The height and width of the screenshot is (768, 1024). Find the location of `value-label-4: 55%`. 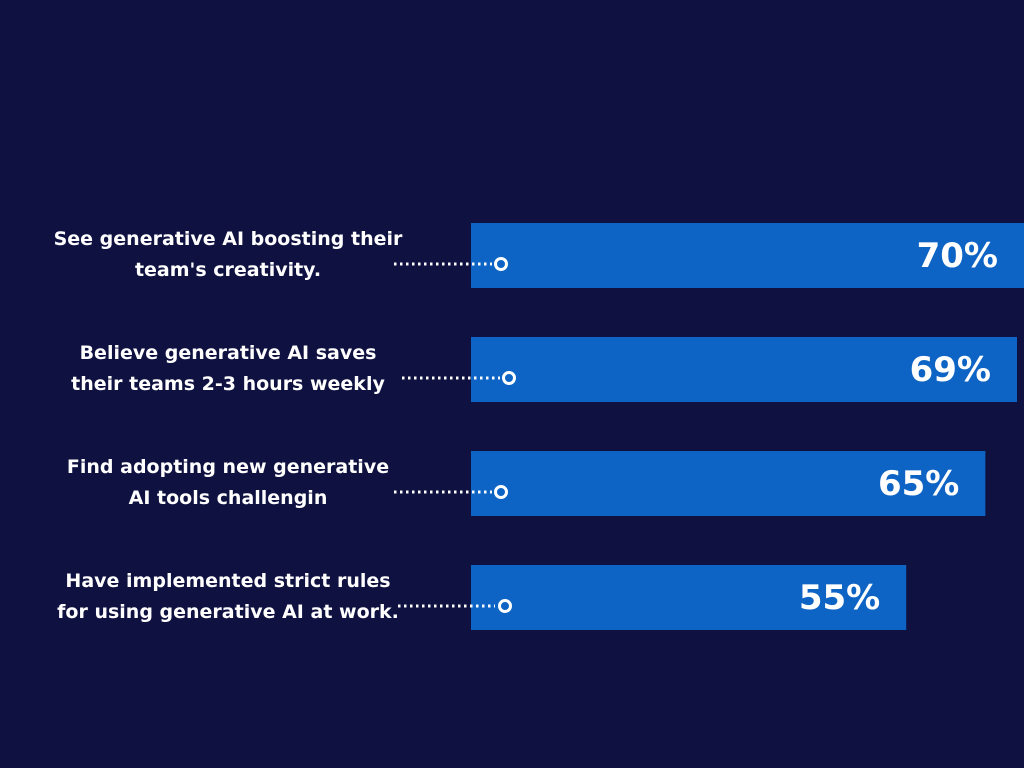

value-label-4: 55% is located at coordinates (839, 598).